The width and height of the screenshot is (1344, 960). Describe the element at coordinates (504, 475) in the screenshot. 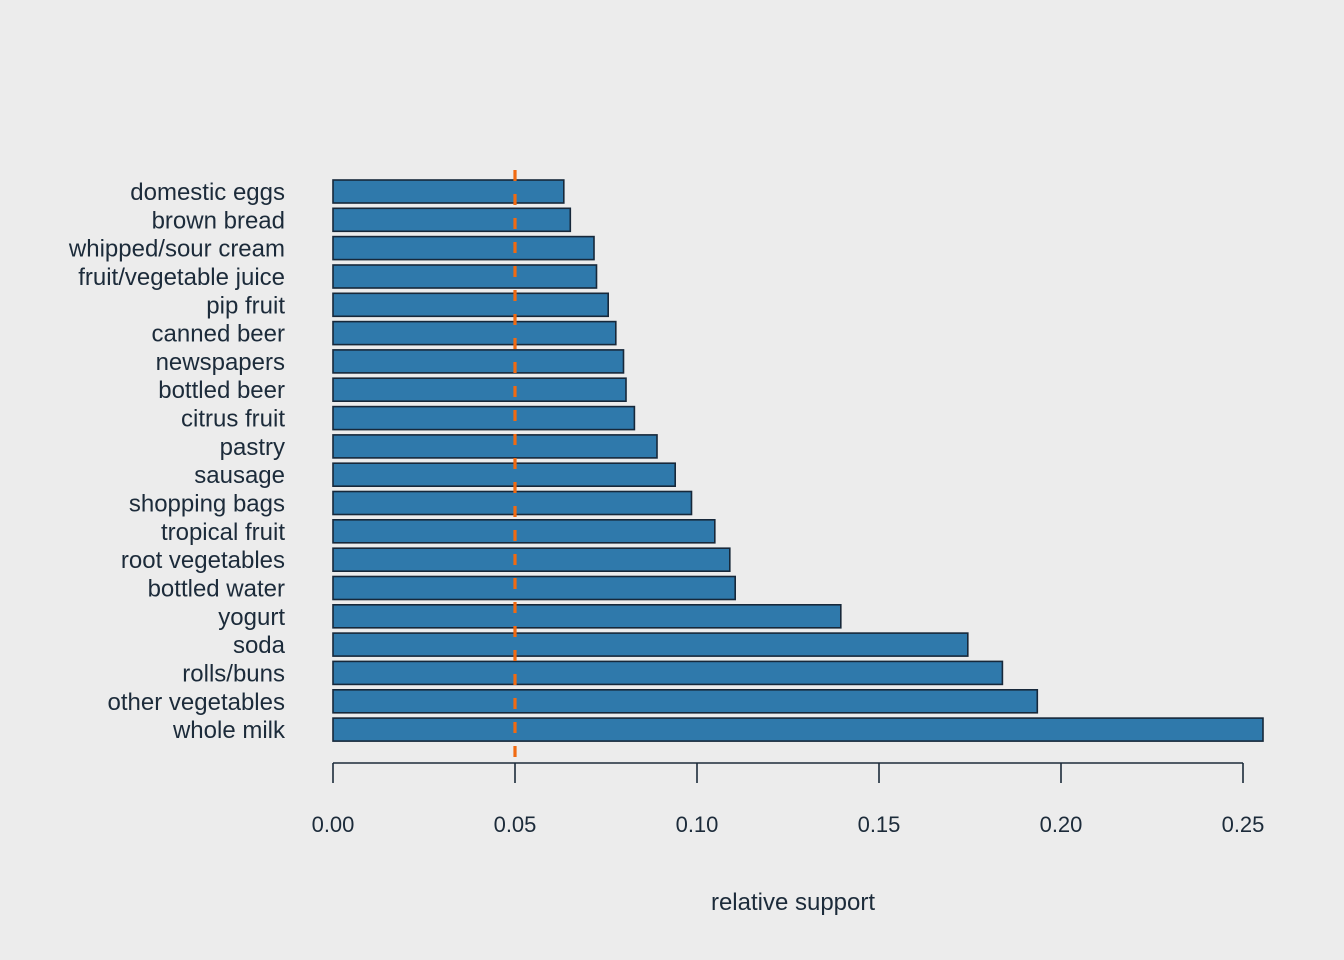

I see `bar-sausage` at that location.